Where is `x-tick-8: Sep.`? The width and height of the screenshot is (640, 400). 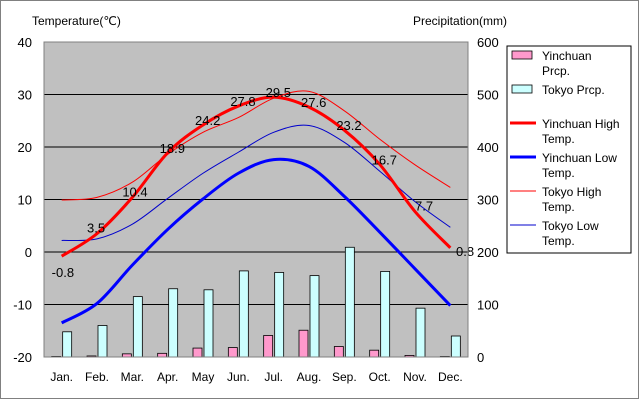 x-tick-8: Sep. is located at coordinates (344, 377).